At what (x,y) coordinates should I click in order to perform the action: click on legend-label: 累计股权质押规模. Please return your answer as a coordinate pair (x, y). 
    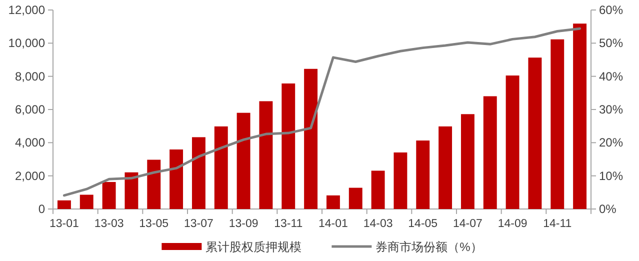
    Looking at the image, I should click on (254, 247).